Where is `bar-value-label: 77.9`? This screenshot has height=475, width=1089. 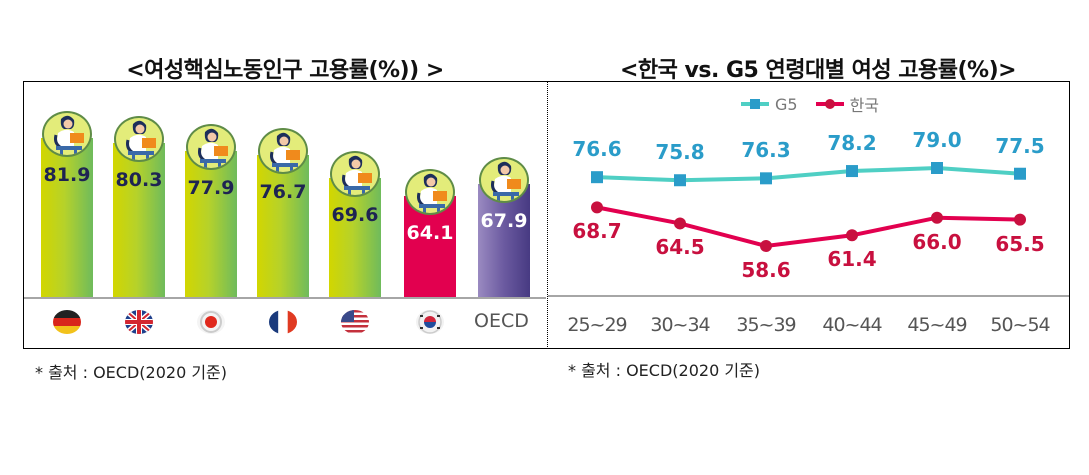
bar-value-label: 77.9 is located at coordinates (211, 188).